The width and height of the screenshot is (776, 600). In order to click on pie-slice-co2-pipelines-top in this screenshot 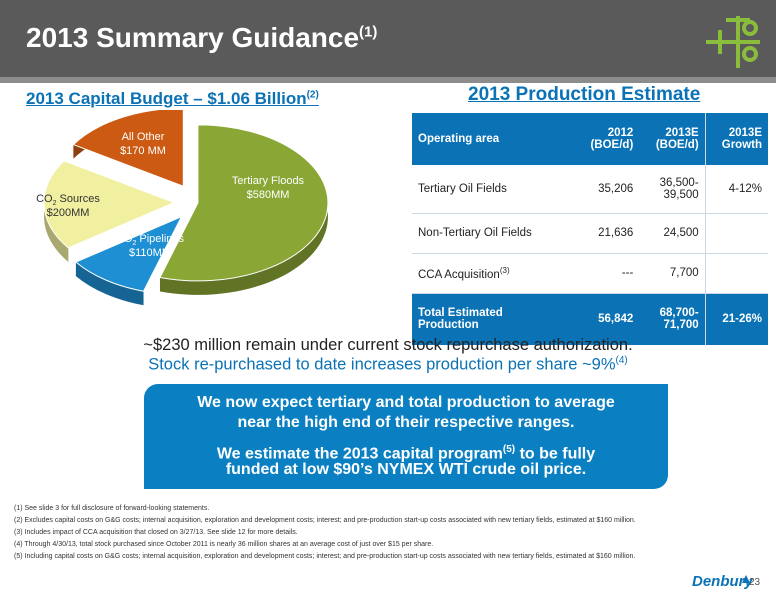, I will do `click(128, 253)`.